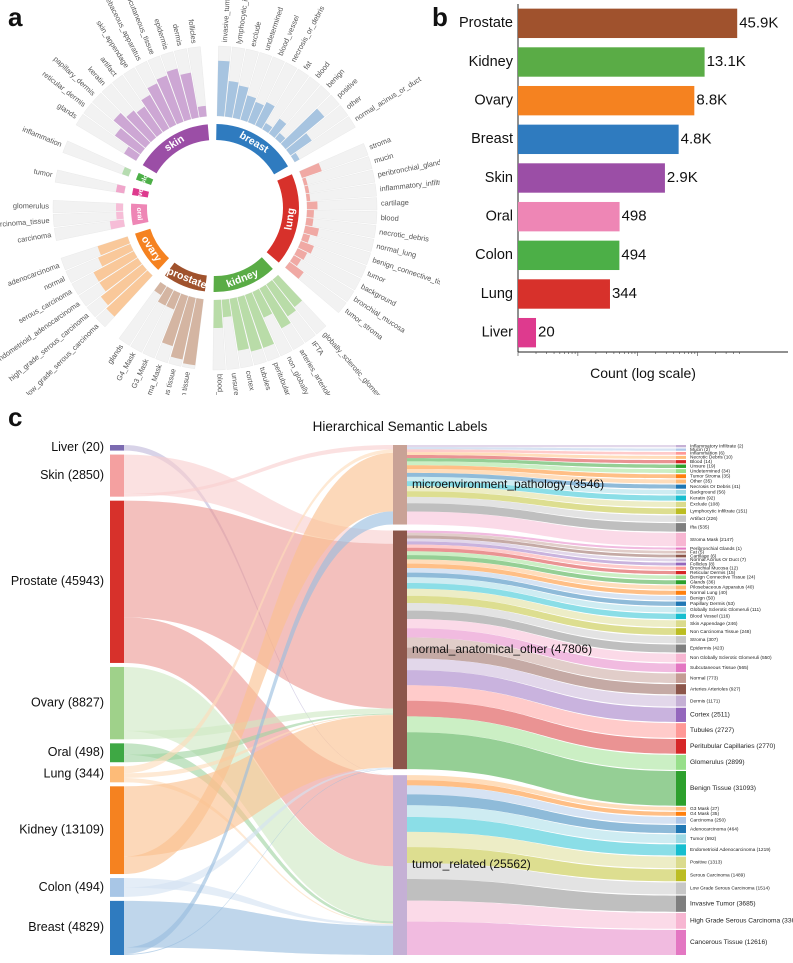 The width and height of the screenshot is (793, 963). What do you see at coordinates (400, 865) in the screenshot?
I see `sankey-middle-node` at bounding box center [400, 865].